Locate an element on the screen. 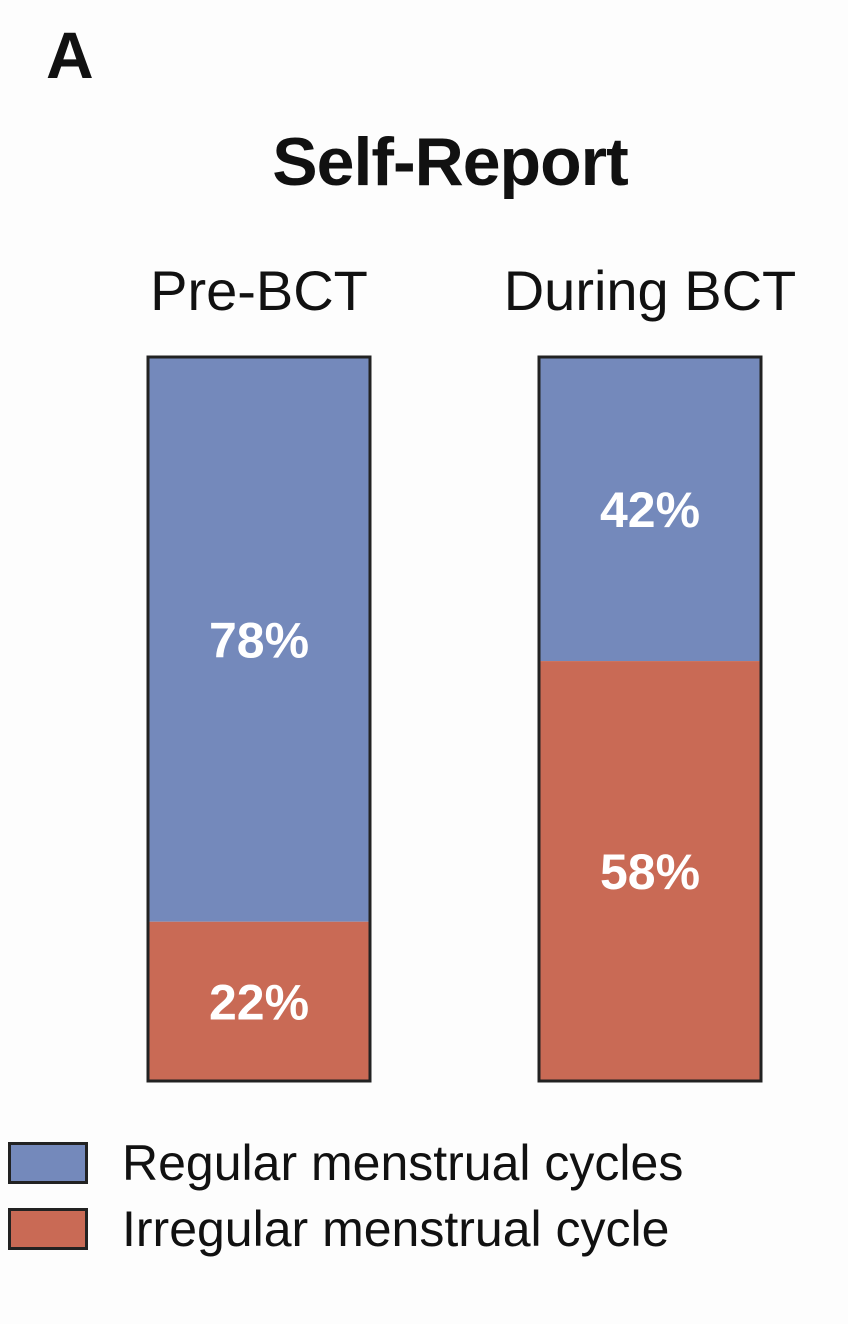  data-label-irregular-1: 58% is located at coordinates (650, 872).